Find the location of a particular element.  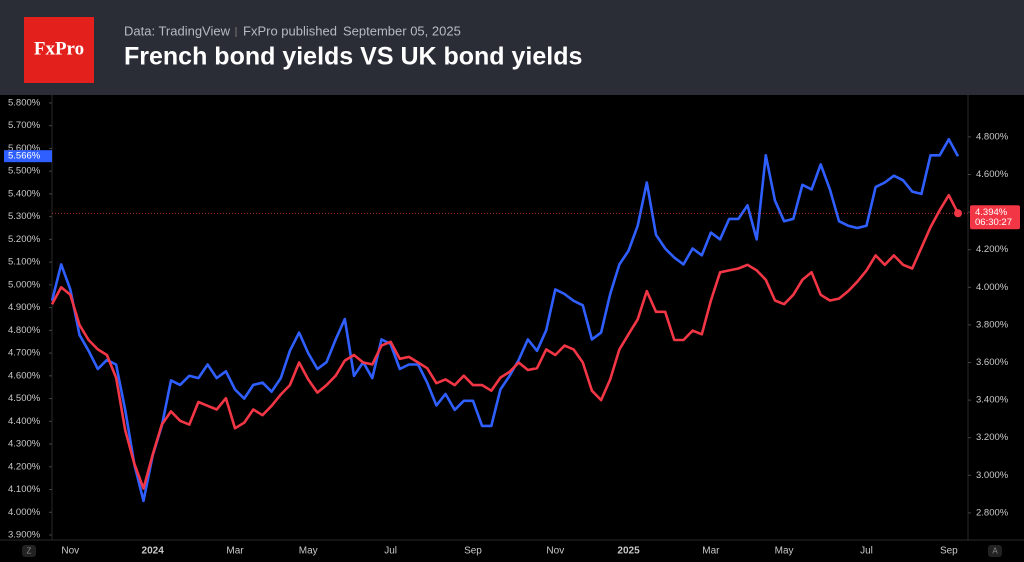

y2-tick-label: 2.800% is located at coordinates (992, 512).